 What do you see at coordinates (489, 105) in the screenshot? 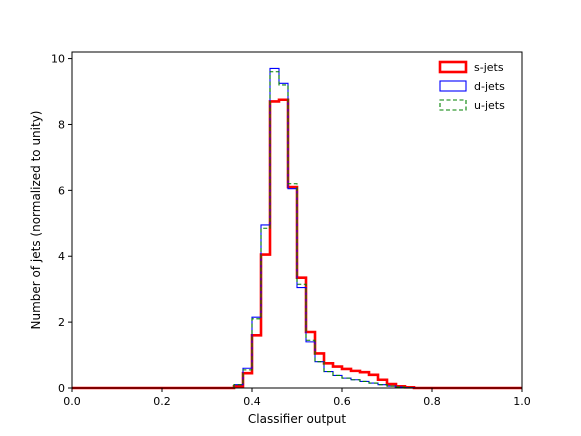
I see `legend-label-u-jets: u-jets` at bounding box center [489, 105].